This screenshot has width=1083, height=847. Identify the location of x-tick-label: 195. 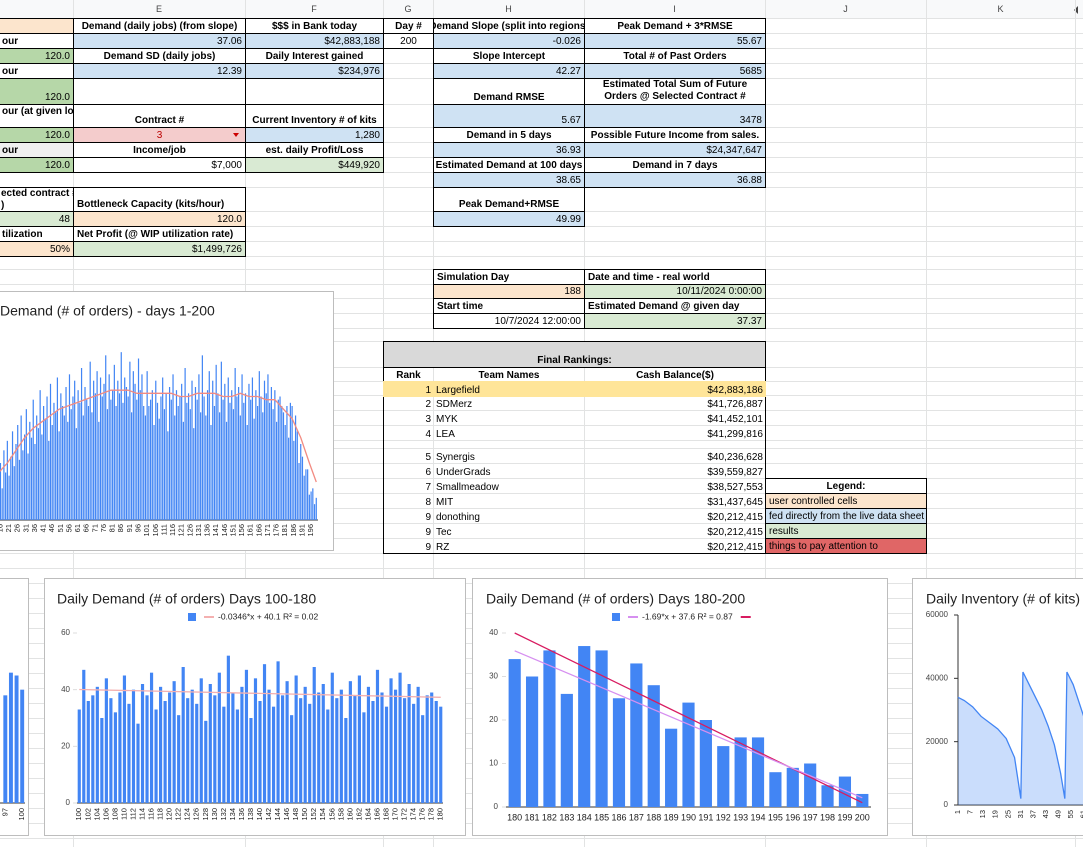
(775, 817).